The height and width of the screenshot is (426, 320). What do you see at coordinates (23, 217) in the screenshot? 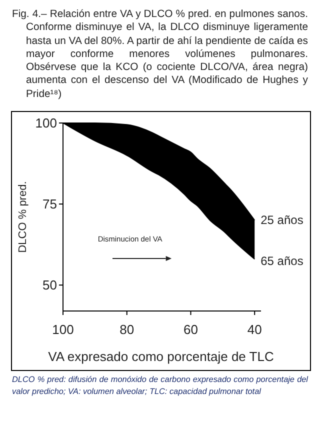
I see `y-axis-title: DLCO % pred.` at bounding box center [23, 217].